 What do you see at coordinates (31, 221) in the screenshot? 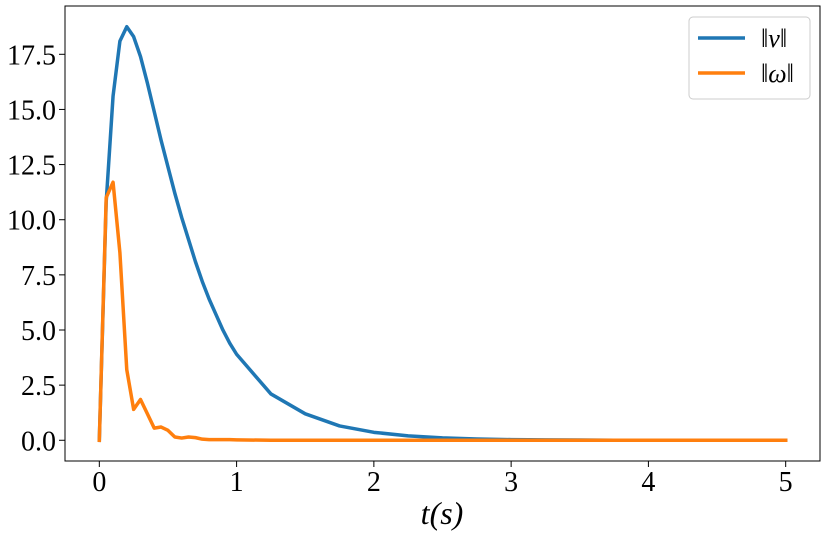
I see `y-tick-label: 10.0` at bounding box center [31, 221].